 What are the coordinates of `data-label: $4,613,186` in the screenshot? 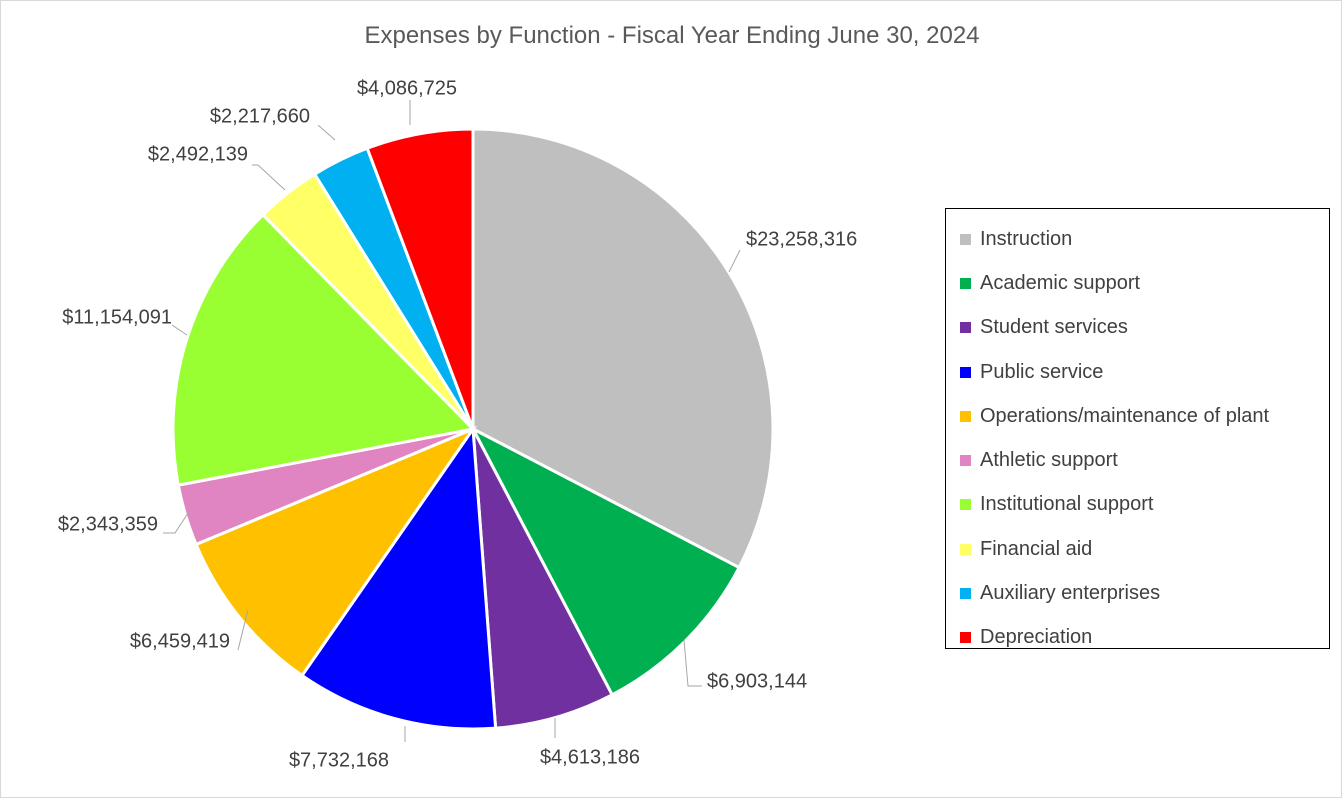 It's located at (590, 757).